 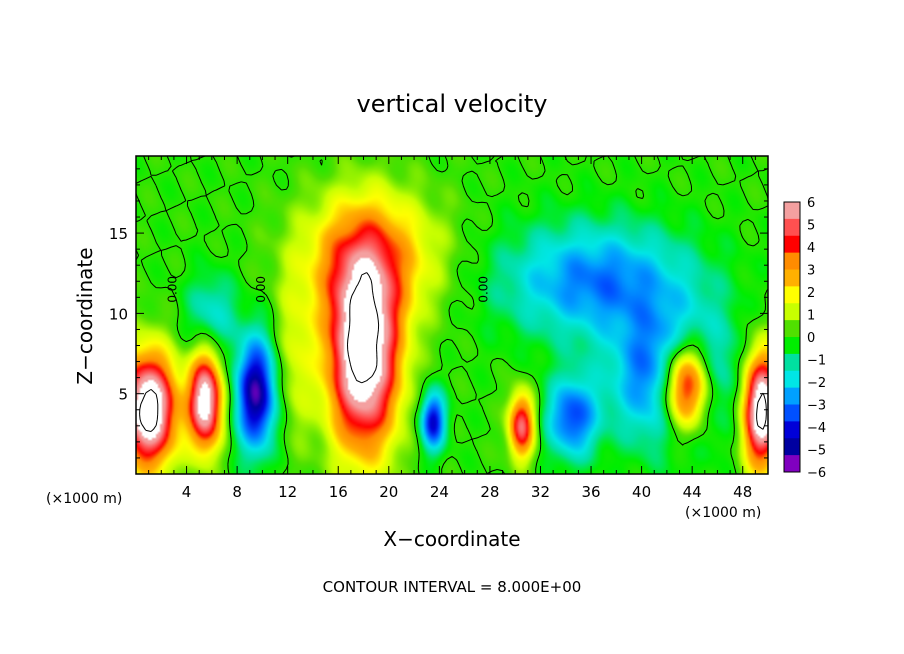 What do you see at coordinates (237, 492) in the screenshot?
I see `x-tick-label: 8` at bounding box center [237, 492].